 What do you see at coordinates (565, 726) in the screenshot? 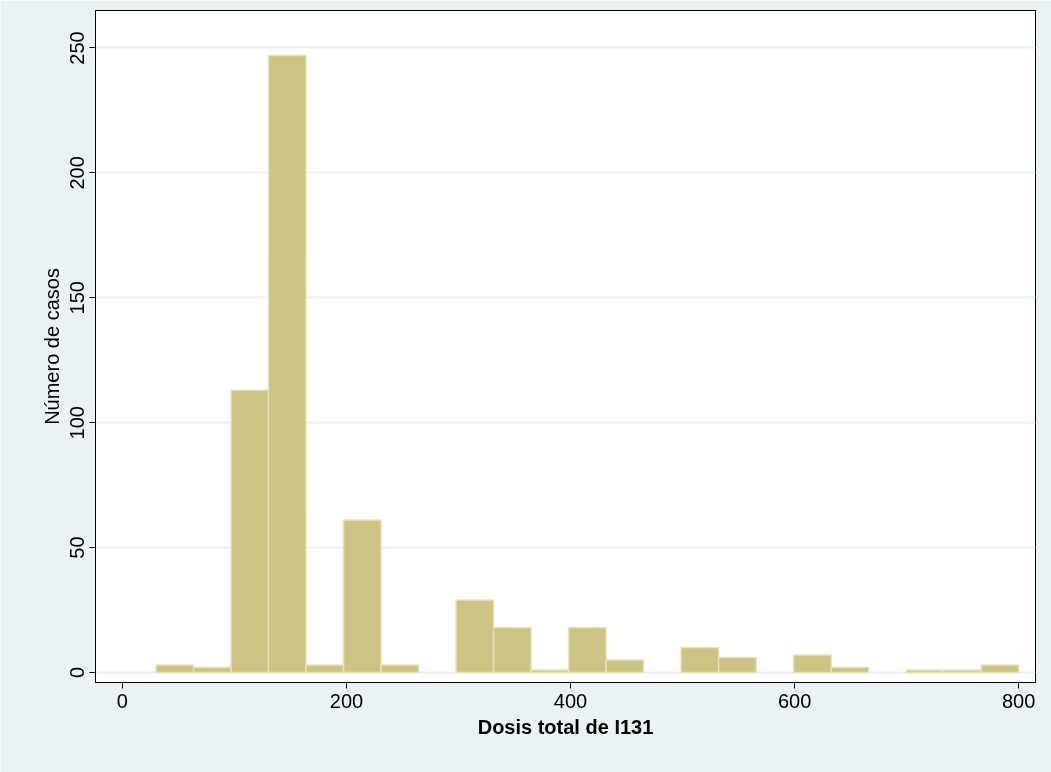
I see `x-axis-title: Dosis total de I131` at bounding box center [565, 726].